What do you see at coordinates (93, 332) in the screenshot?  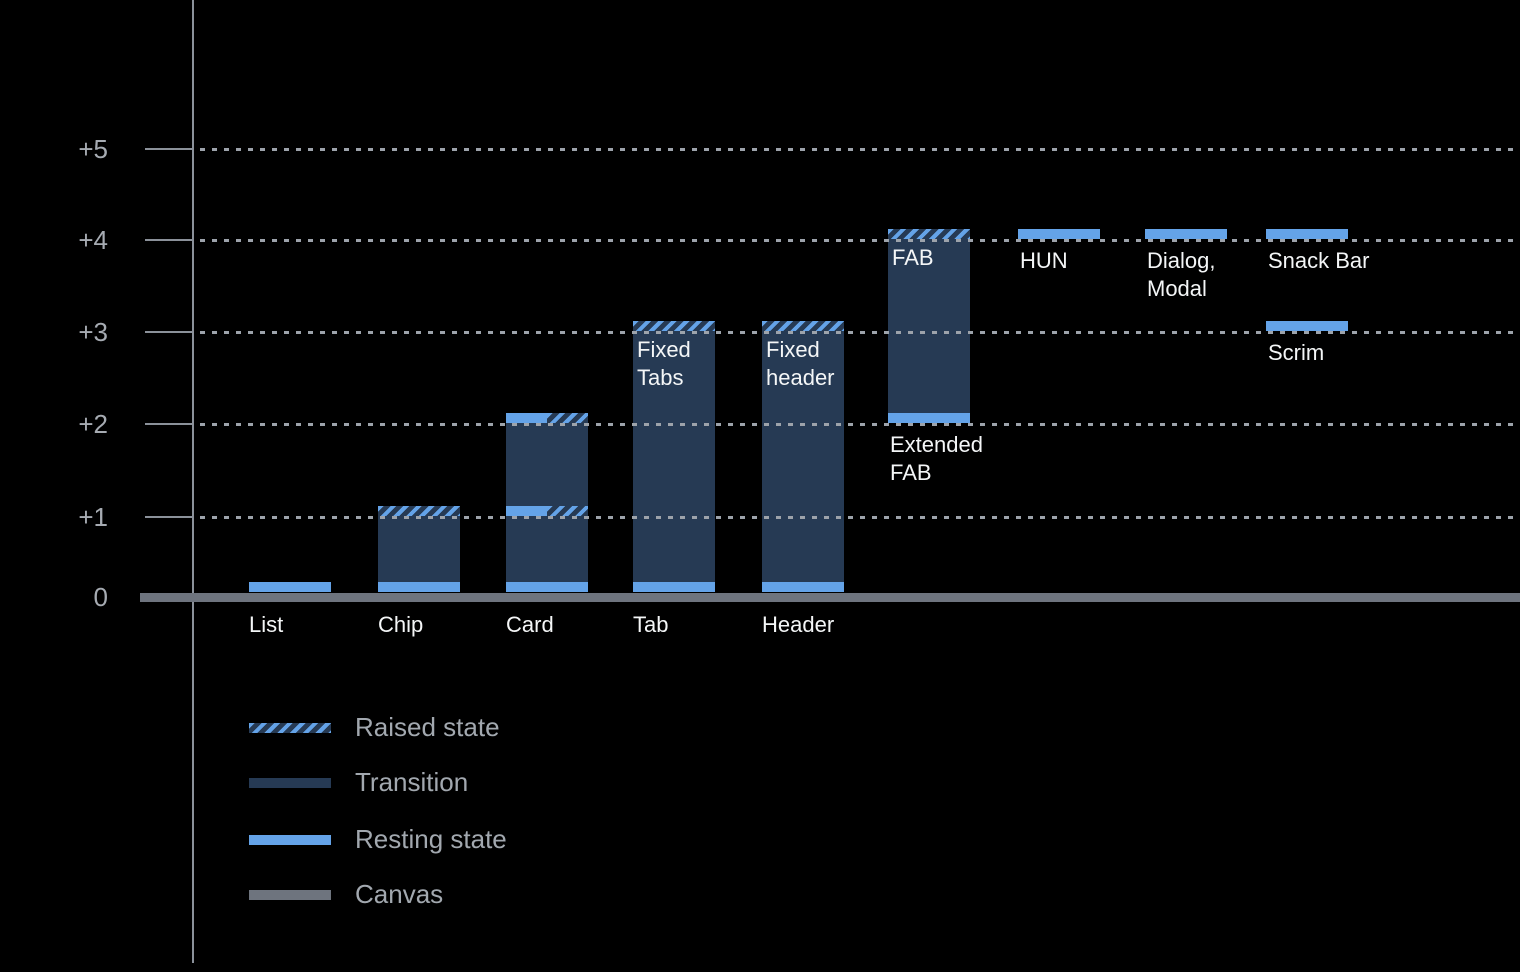 I see `y-tick-label: +3` at bounding box center [93, 332].